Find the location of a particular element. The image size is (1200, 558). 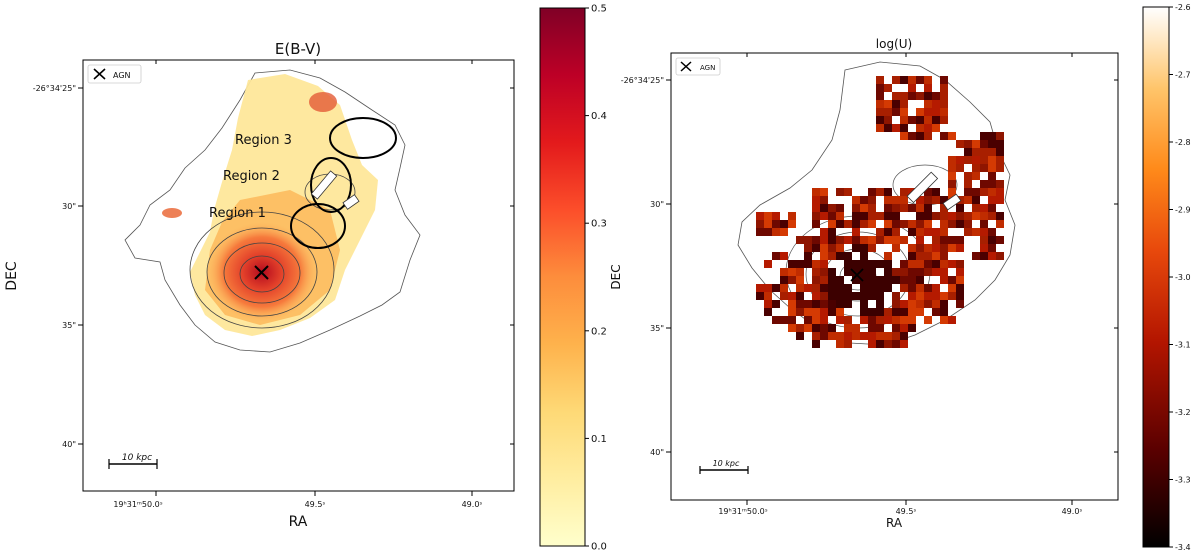

logu-xlabel: RA is located at coordinates (894, 523).